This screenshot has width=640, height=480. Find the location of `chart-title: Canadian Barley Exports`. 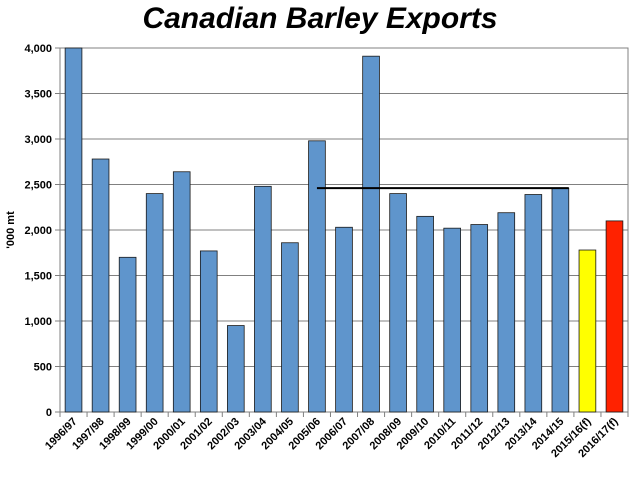

chart-title: Canadian Barley Exports is located at coordinates (320, 18).